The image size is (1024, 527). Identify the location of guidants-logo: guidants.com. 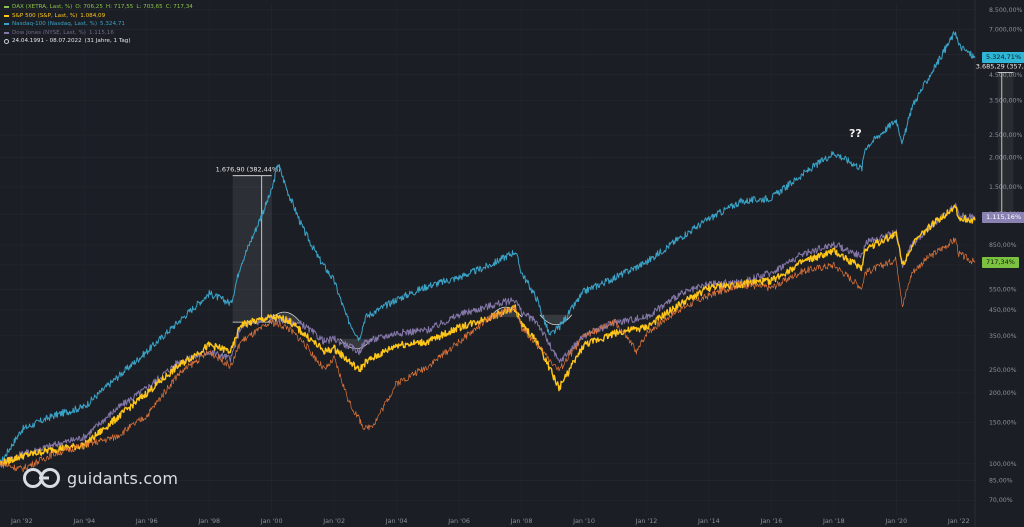
(100, 478).